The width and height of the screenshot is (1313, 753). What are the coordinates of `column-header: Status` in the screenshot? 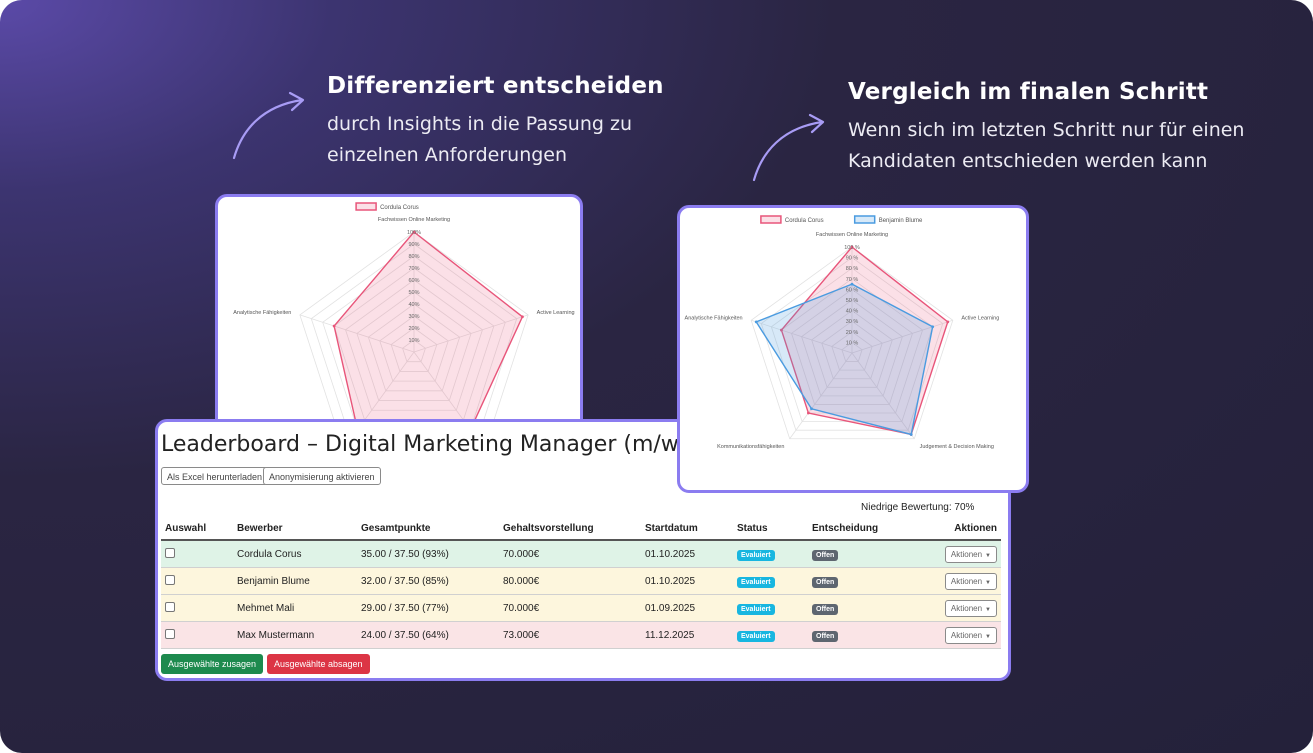 It's located at (770, 529).